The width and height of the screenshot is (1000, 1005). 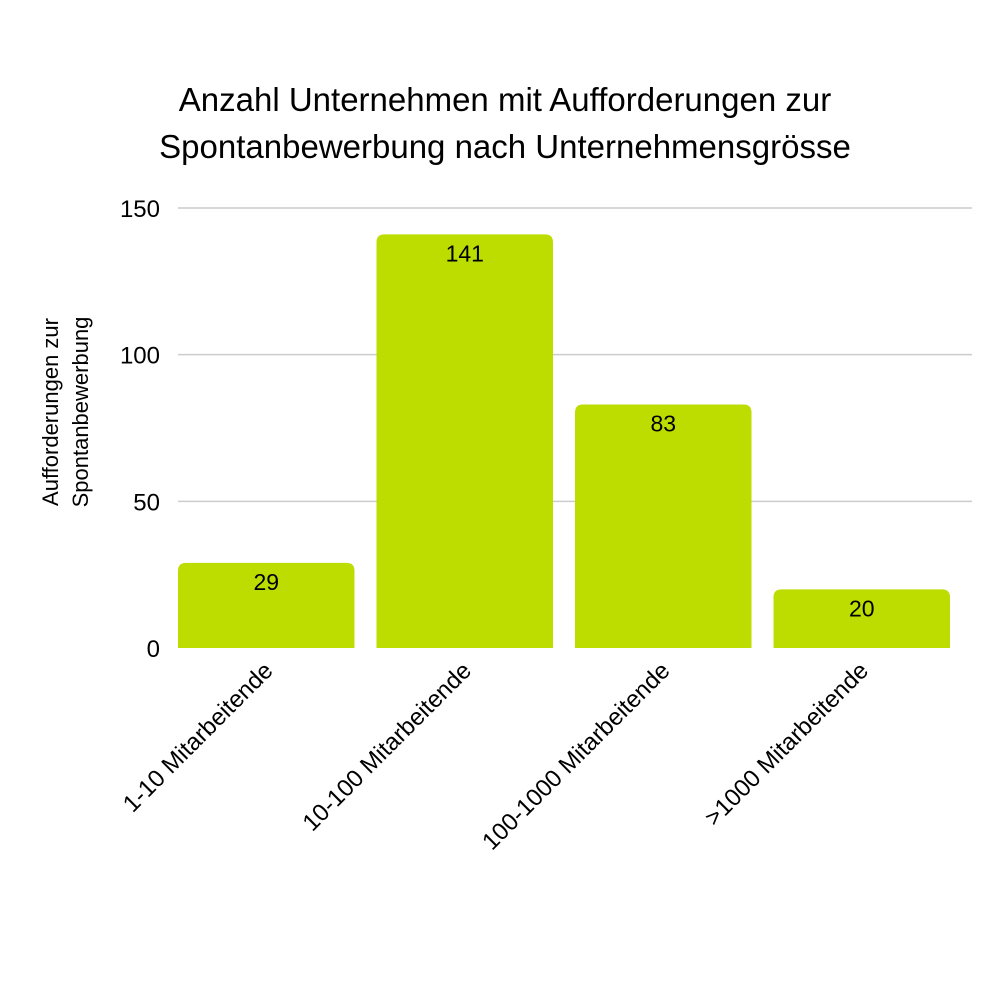 I want to click on x-category-label: >1000 Mitarbeitende, so click(x=787, y=744).